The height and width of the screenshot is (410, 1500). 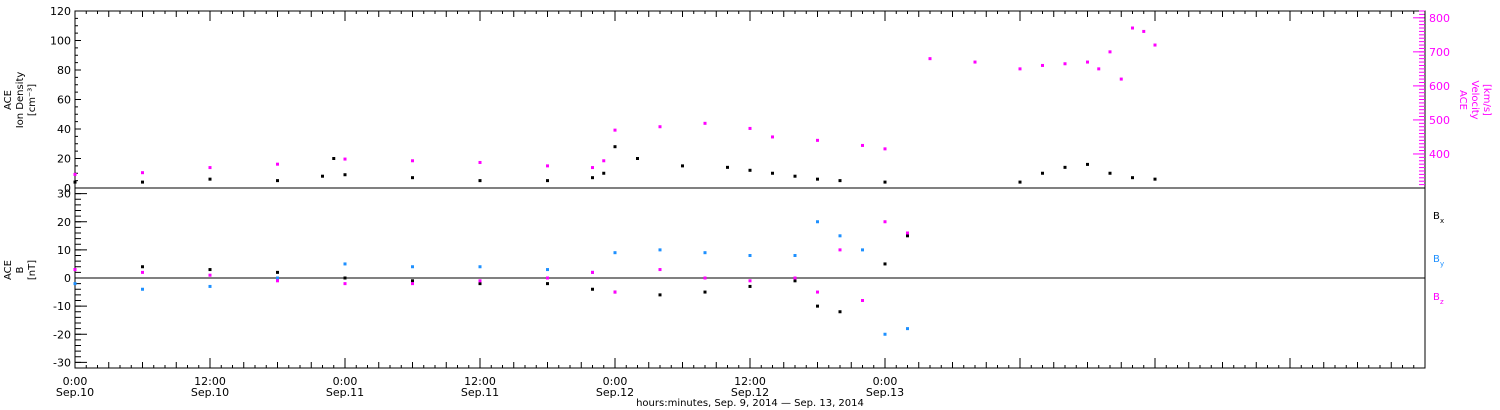 I want to click on legend-bx-sub: x, so click(x=1442, y=221).